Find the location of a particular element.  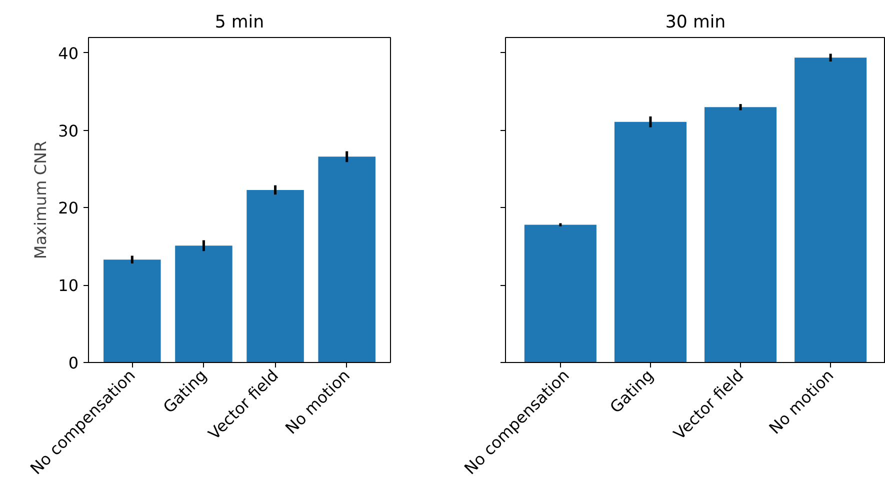

chart-title: 30 min is located at coordinates (695, 22).